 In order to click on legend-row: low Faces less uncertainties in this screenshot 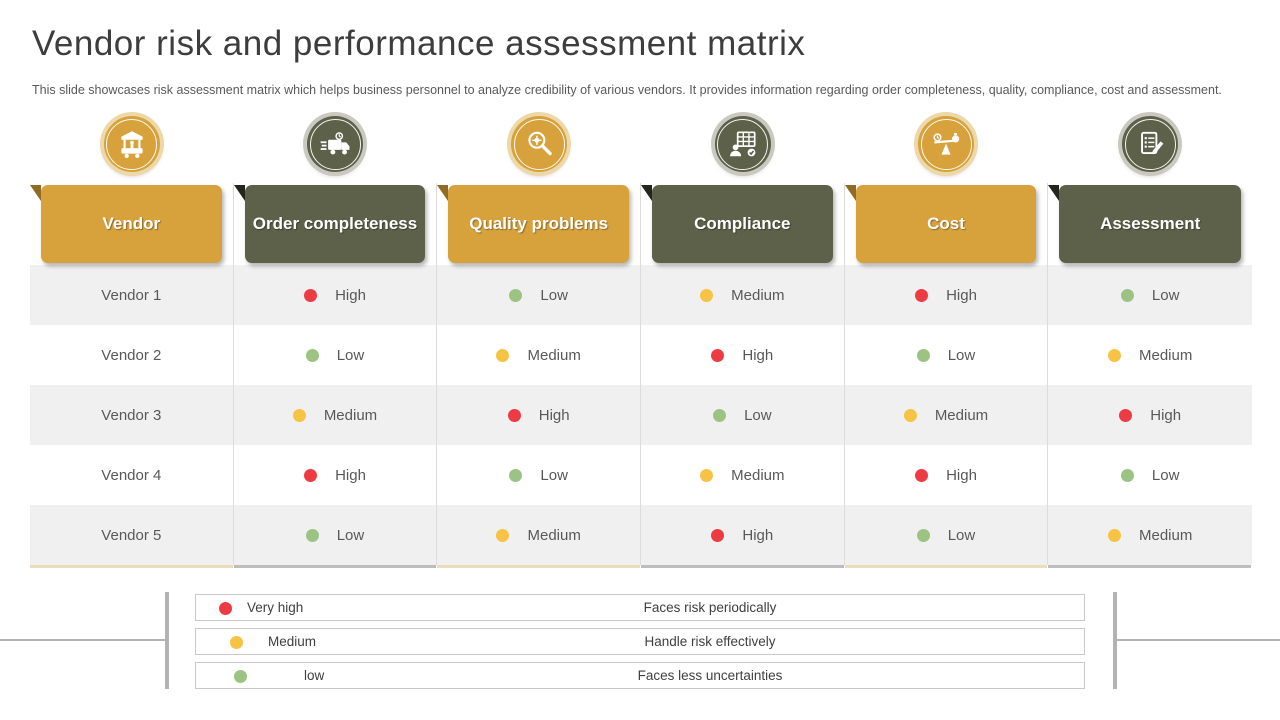, I will do `click(640, 675)`.